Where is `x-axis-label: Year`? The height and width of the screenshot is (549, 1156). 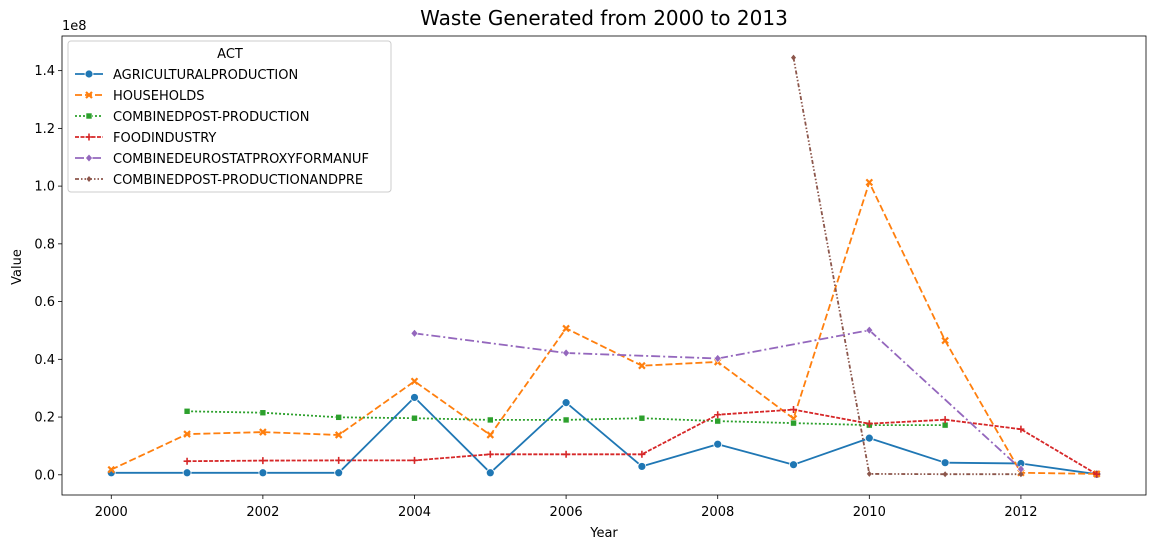 x-axis-label: Year is located at coordinates (603, 533).